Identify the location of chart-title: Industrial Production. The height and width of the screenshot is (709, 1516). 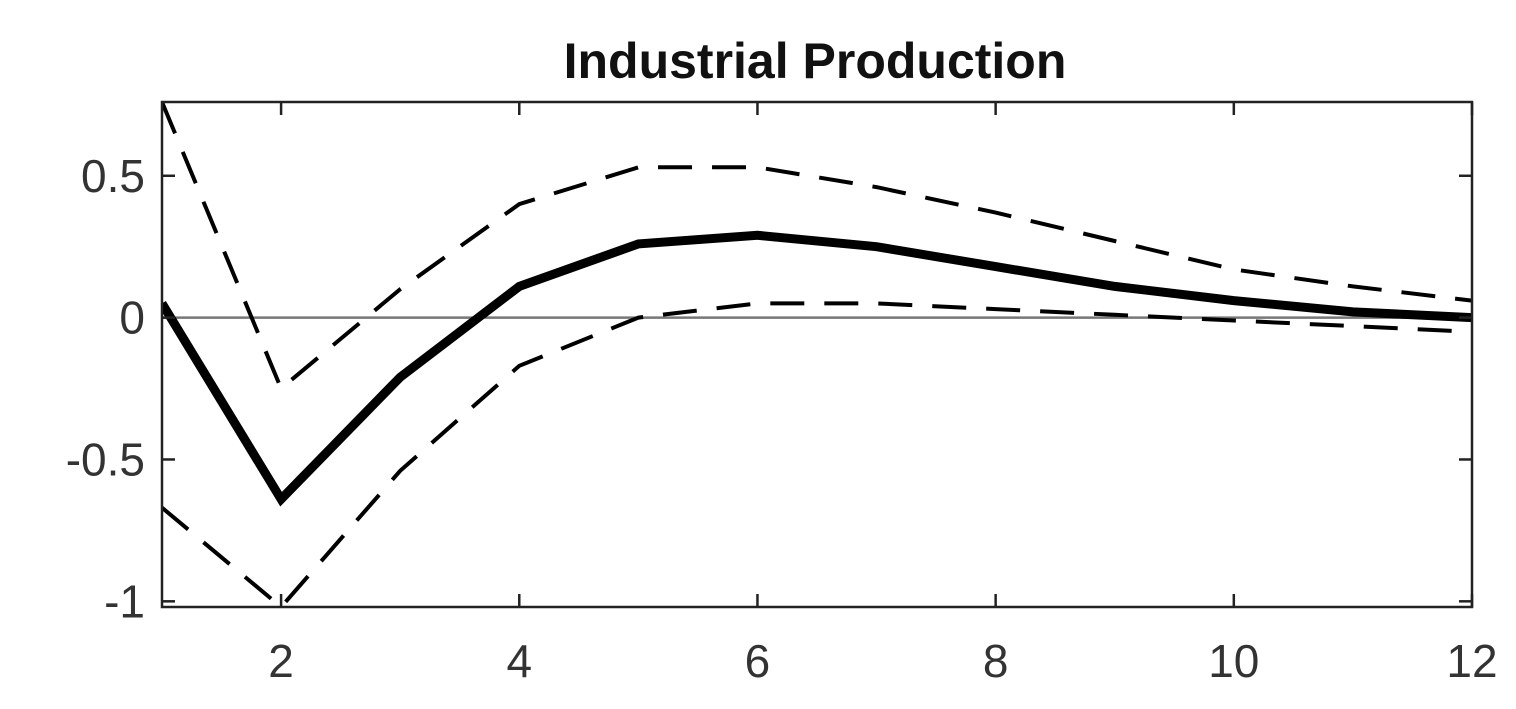
(815, 61).